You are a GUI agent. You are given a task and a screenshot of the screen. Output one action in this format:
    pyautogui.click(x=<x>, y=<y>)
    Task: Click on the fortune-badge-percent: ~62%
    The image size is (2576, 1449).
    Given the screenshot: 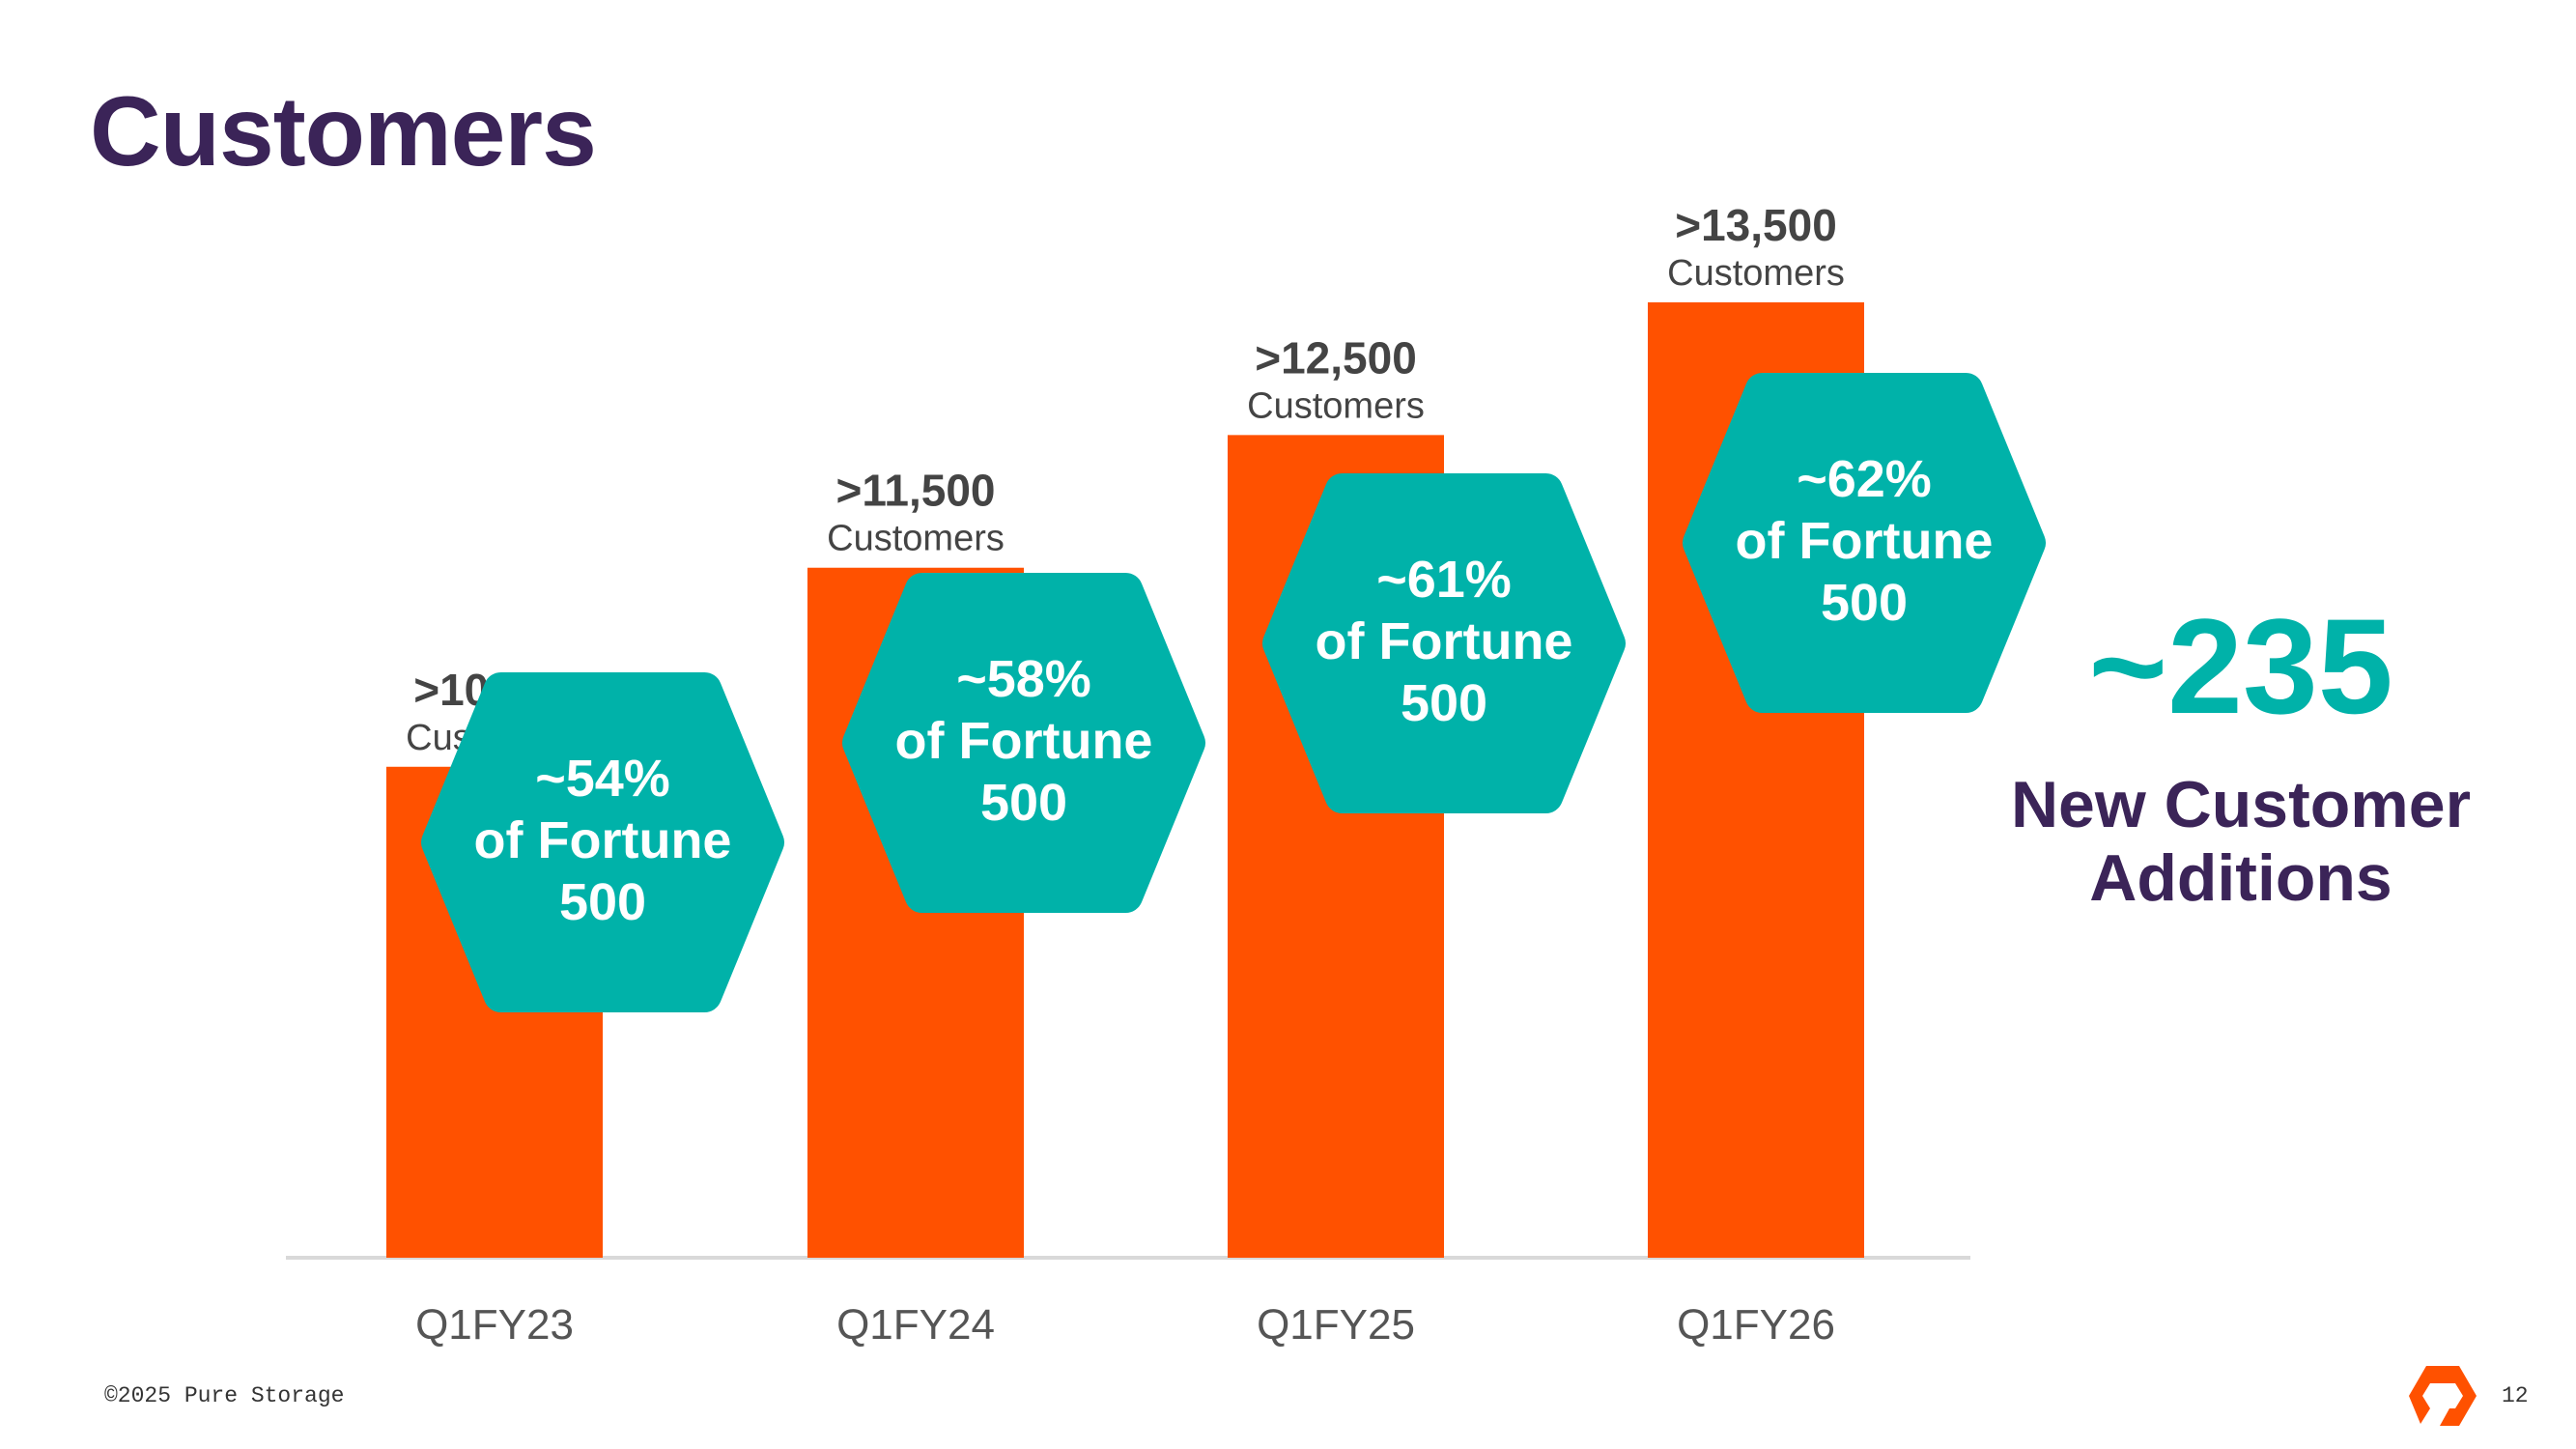 What is the action you would take?
    pyautogui.click(x=1864, y=479)
    